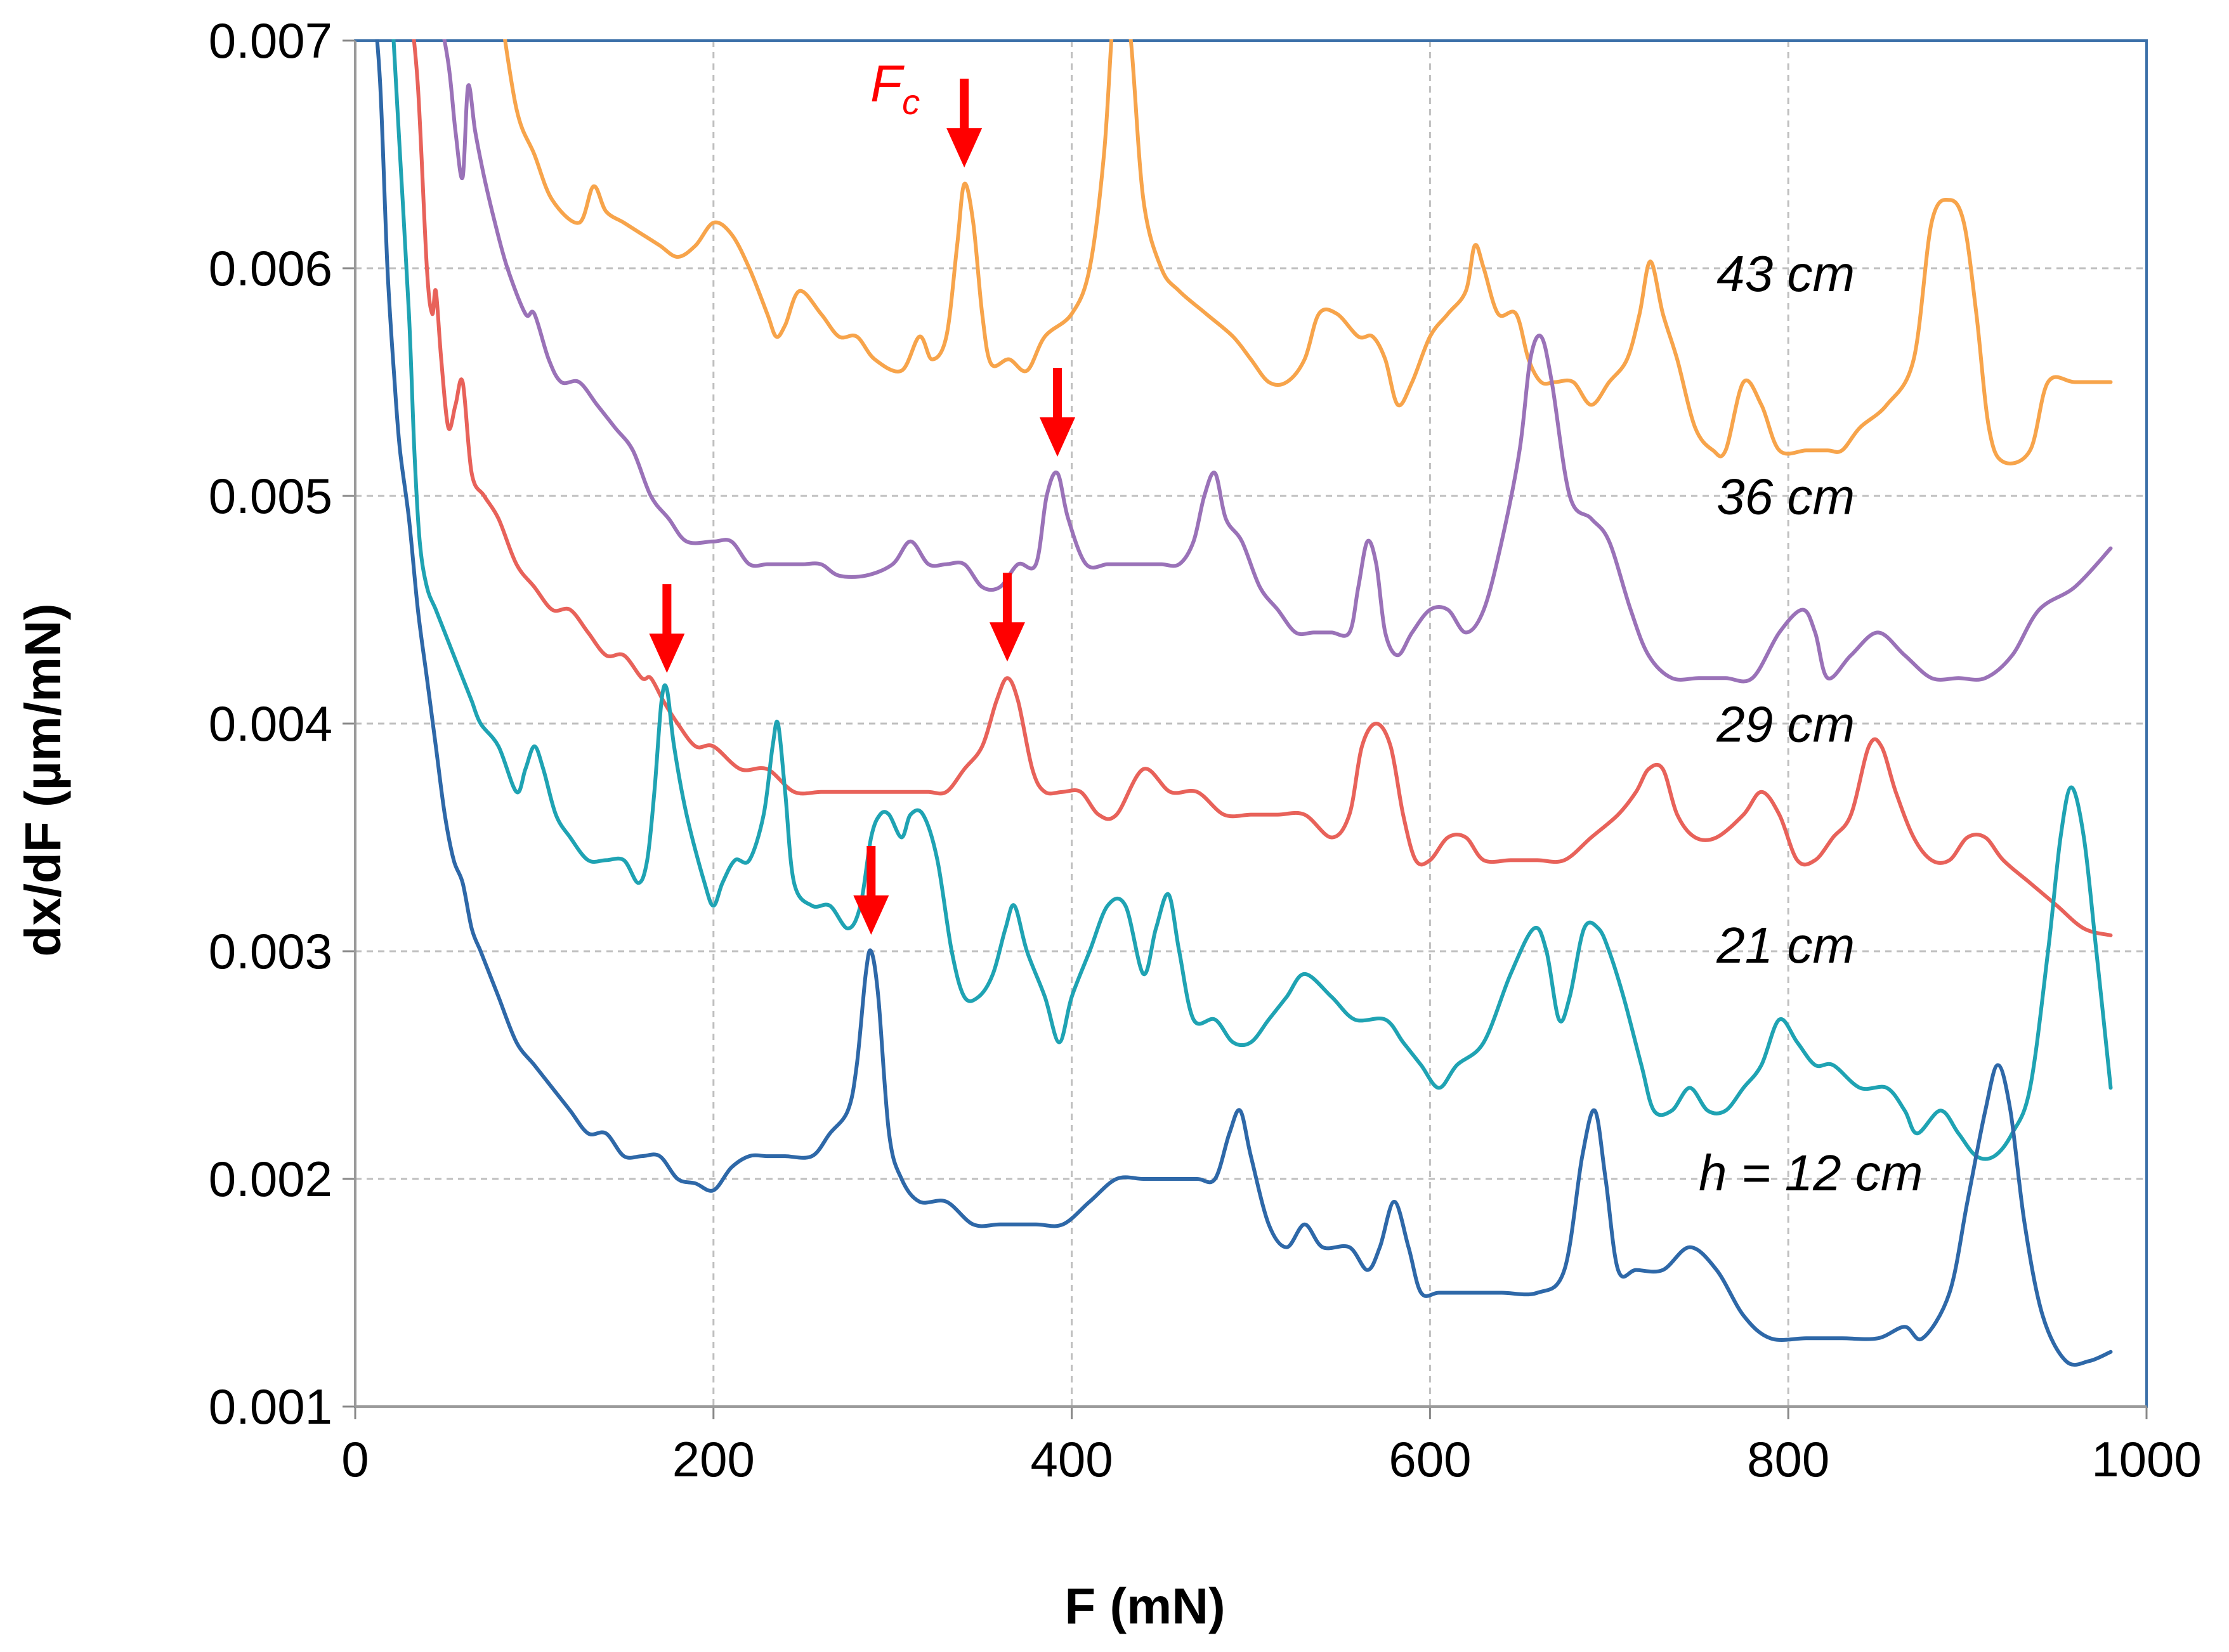 Image resolution: width=2229 pixels, height=1652 pixels. What do you see at coordinates (911, 102) in the screenshot?
I see `fc-label-subscript: c` at bounding box center [911, 102].